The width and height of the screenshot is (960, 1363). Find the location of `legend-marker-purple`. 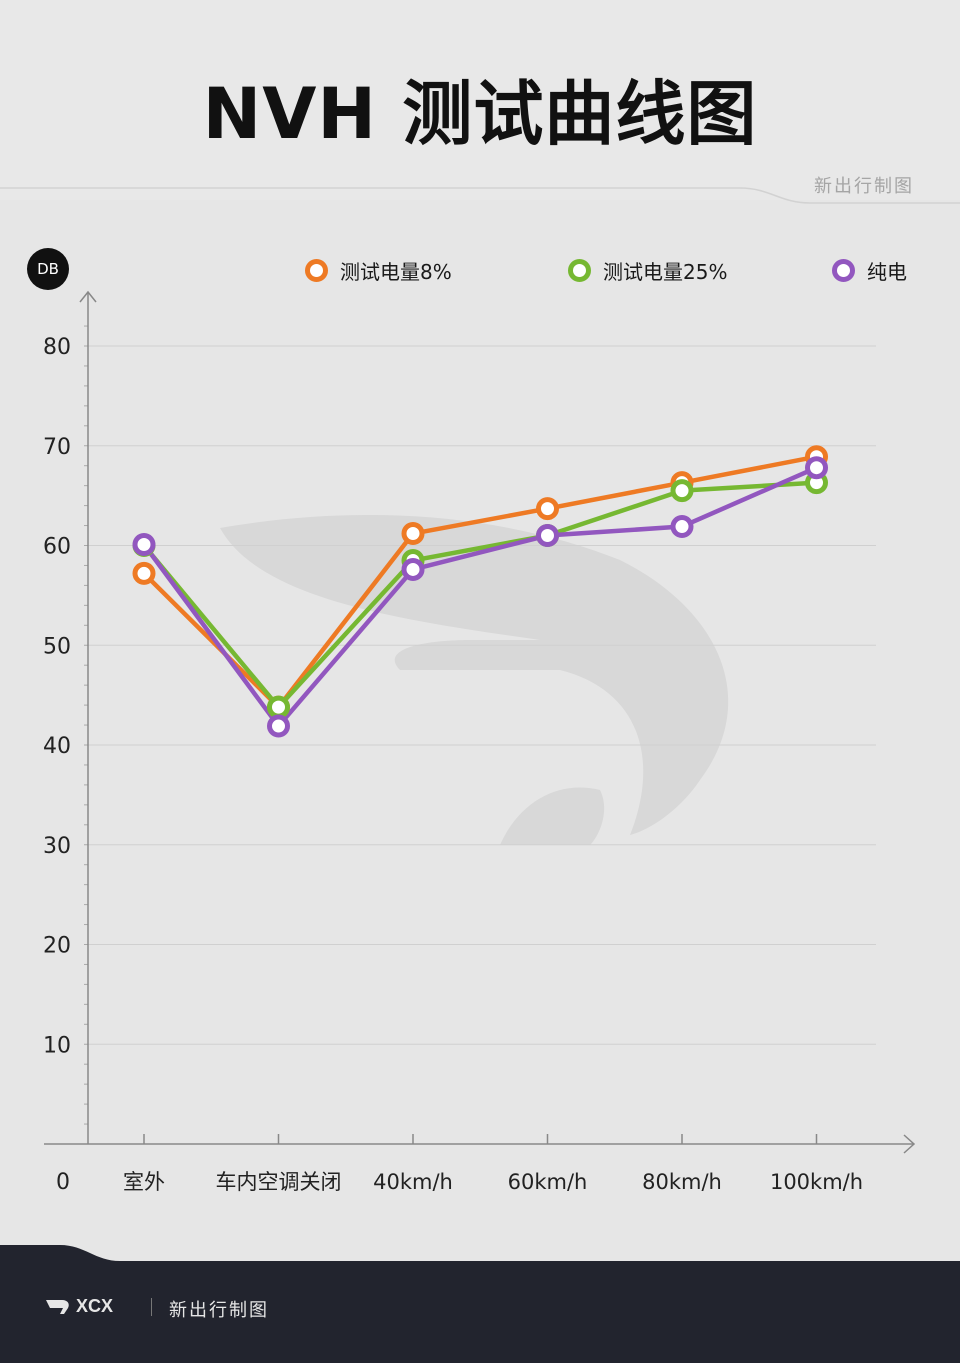

legend-marker-purple is located at coordinates (843, 270).